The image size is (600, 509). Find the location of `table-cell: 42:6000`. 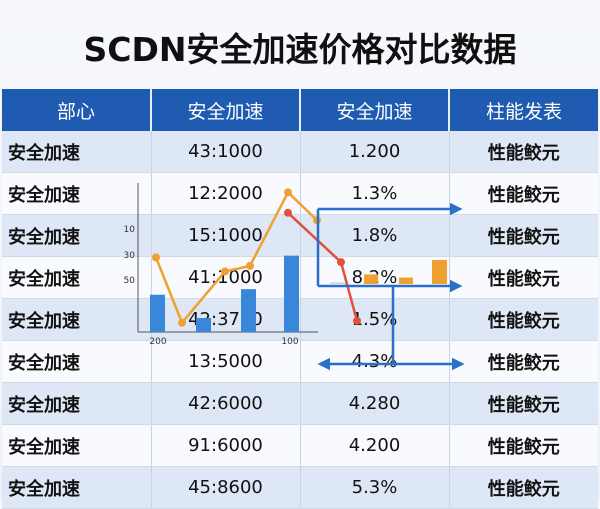

table-cell: 42:6000 is located at coordinates (226, 403).